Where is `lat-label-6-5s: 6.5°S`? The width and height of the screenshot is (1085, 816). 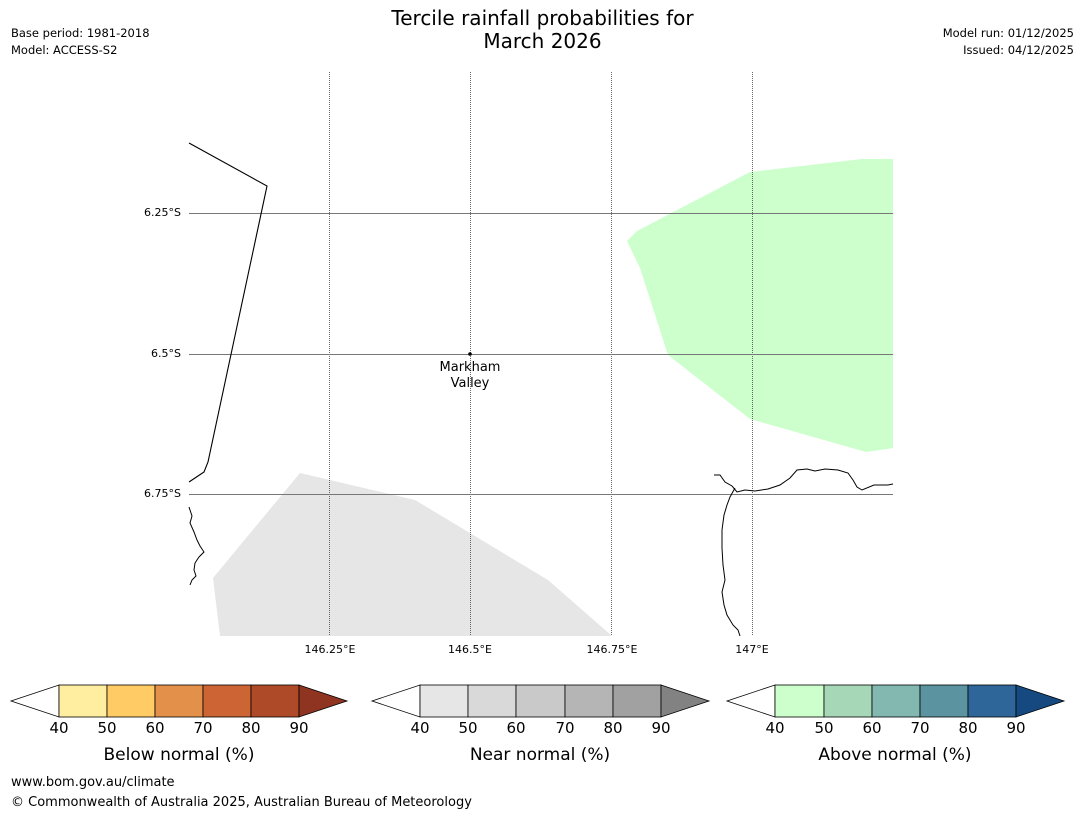 lat-label-6-5s: 6.5°S is located at coordinates (166, 353).